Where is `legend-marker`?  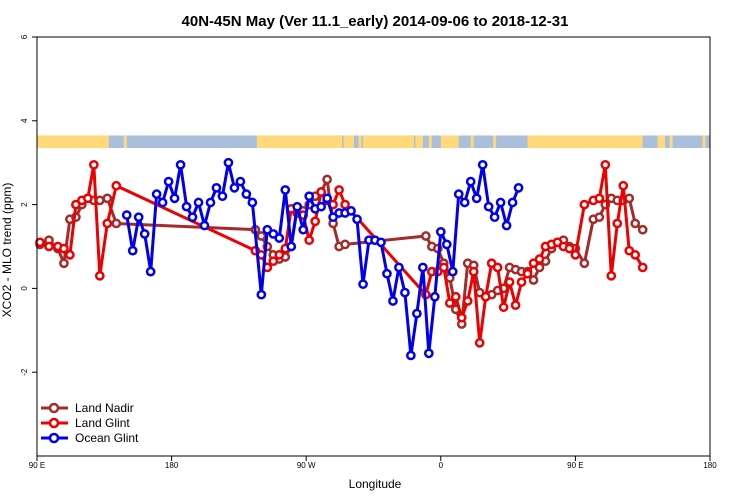
legend-marker is located at coordinates (54, 408).